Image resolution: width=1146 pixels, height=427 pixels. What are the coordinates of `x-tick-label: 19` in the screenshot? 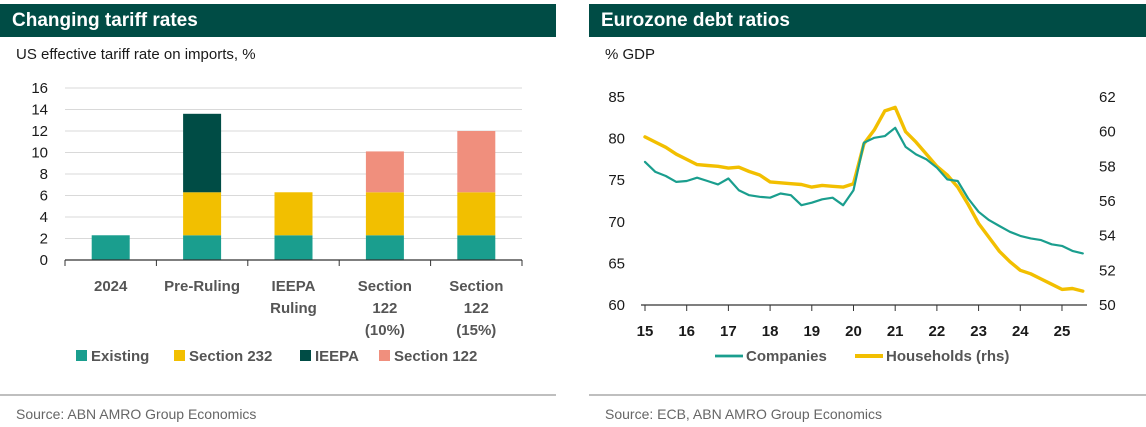 It's located at (811, 331).